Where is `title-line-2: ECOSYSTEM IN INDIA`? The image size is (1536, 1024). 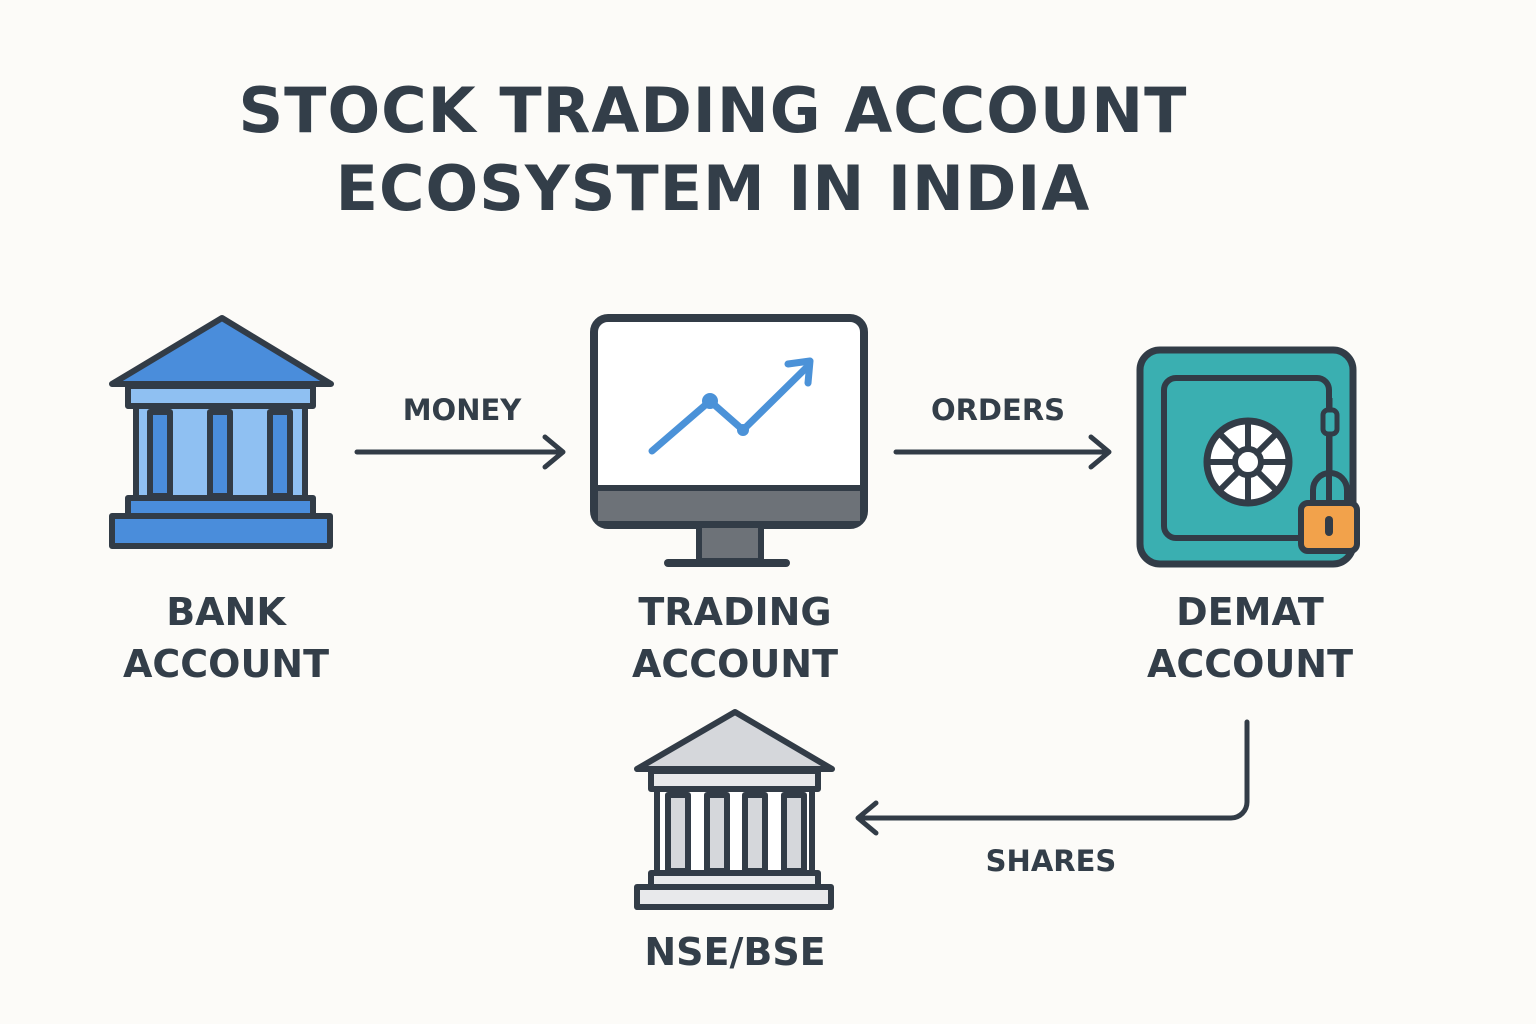
title-line-2: ECOSYSTEM IN INDIA is located at coordinates (713, 188).